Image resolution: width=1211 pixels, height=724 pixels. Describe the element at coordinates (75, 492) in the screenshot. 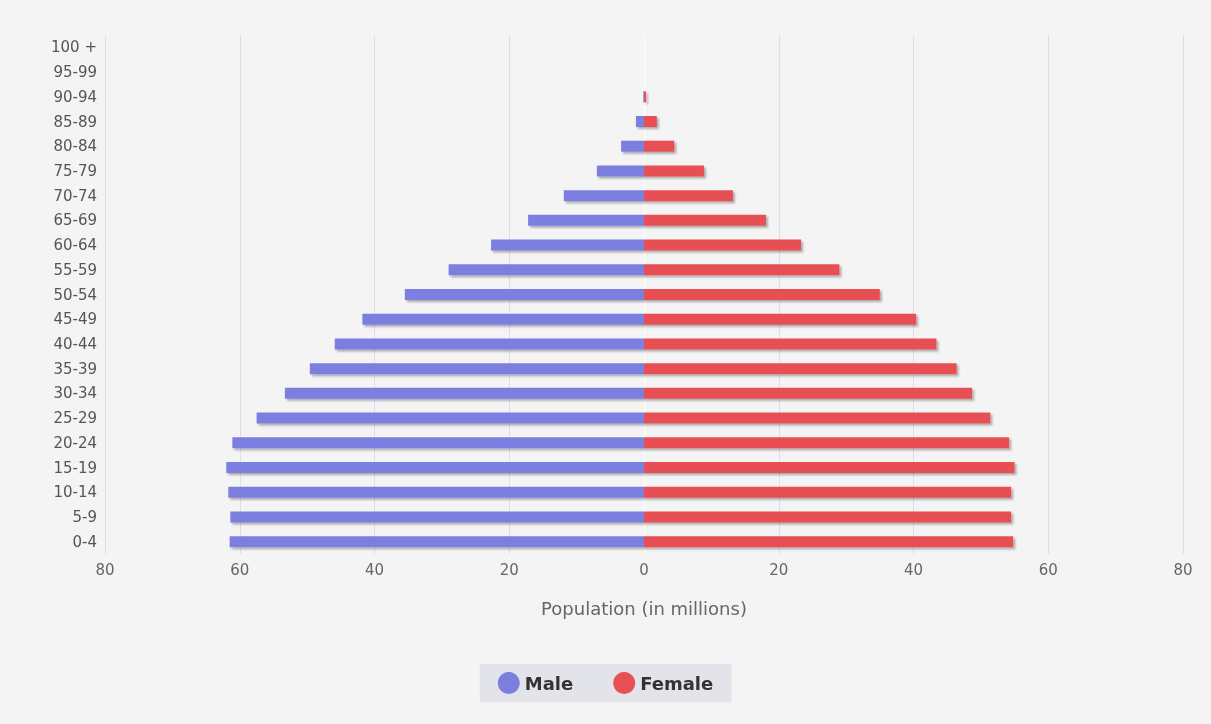

I see `y-tick-label: 10-14` at that location.